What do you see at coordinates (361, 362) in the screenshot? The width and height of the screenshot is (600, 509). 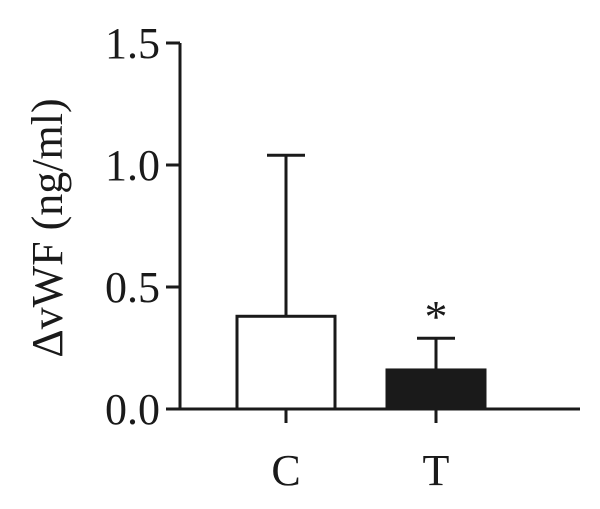 I see `bars` at bounding box center [361, 362].